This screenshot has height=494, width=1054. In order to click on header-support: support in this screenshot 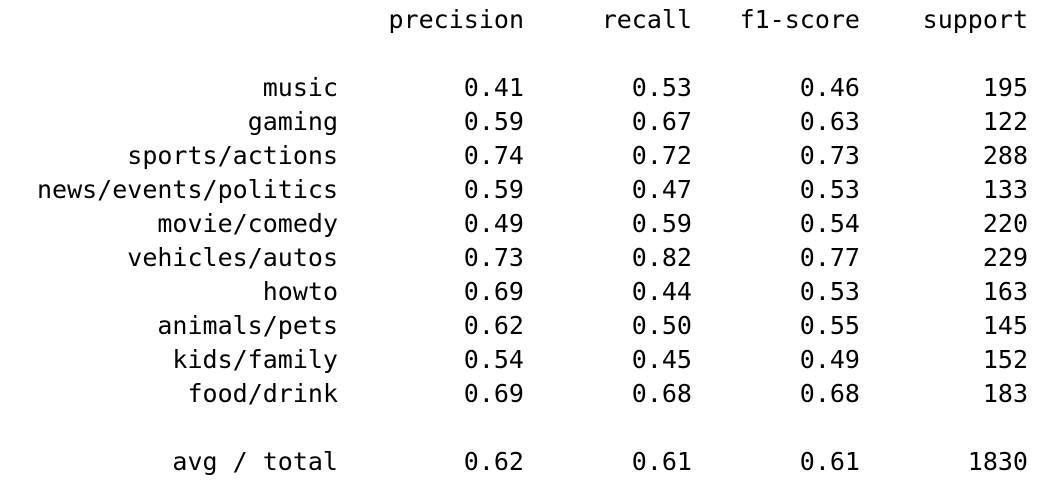, I will do `click(975, 19)`.